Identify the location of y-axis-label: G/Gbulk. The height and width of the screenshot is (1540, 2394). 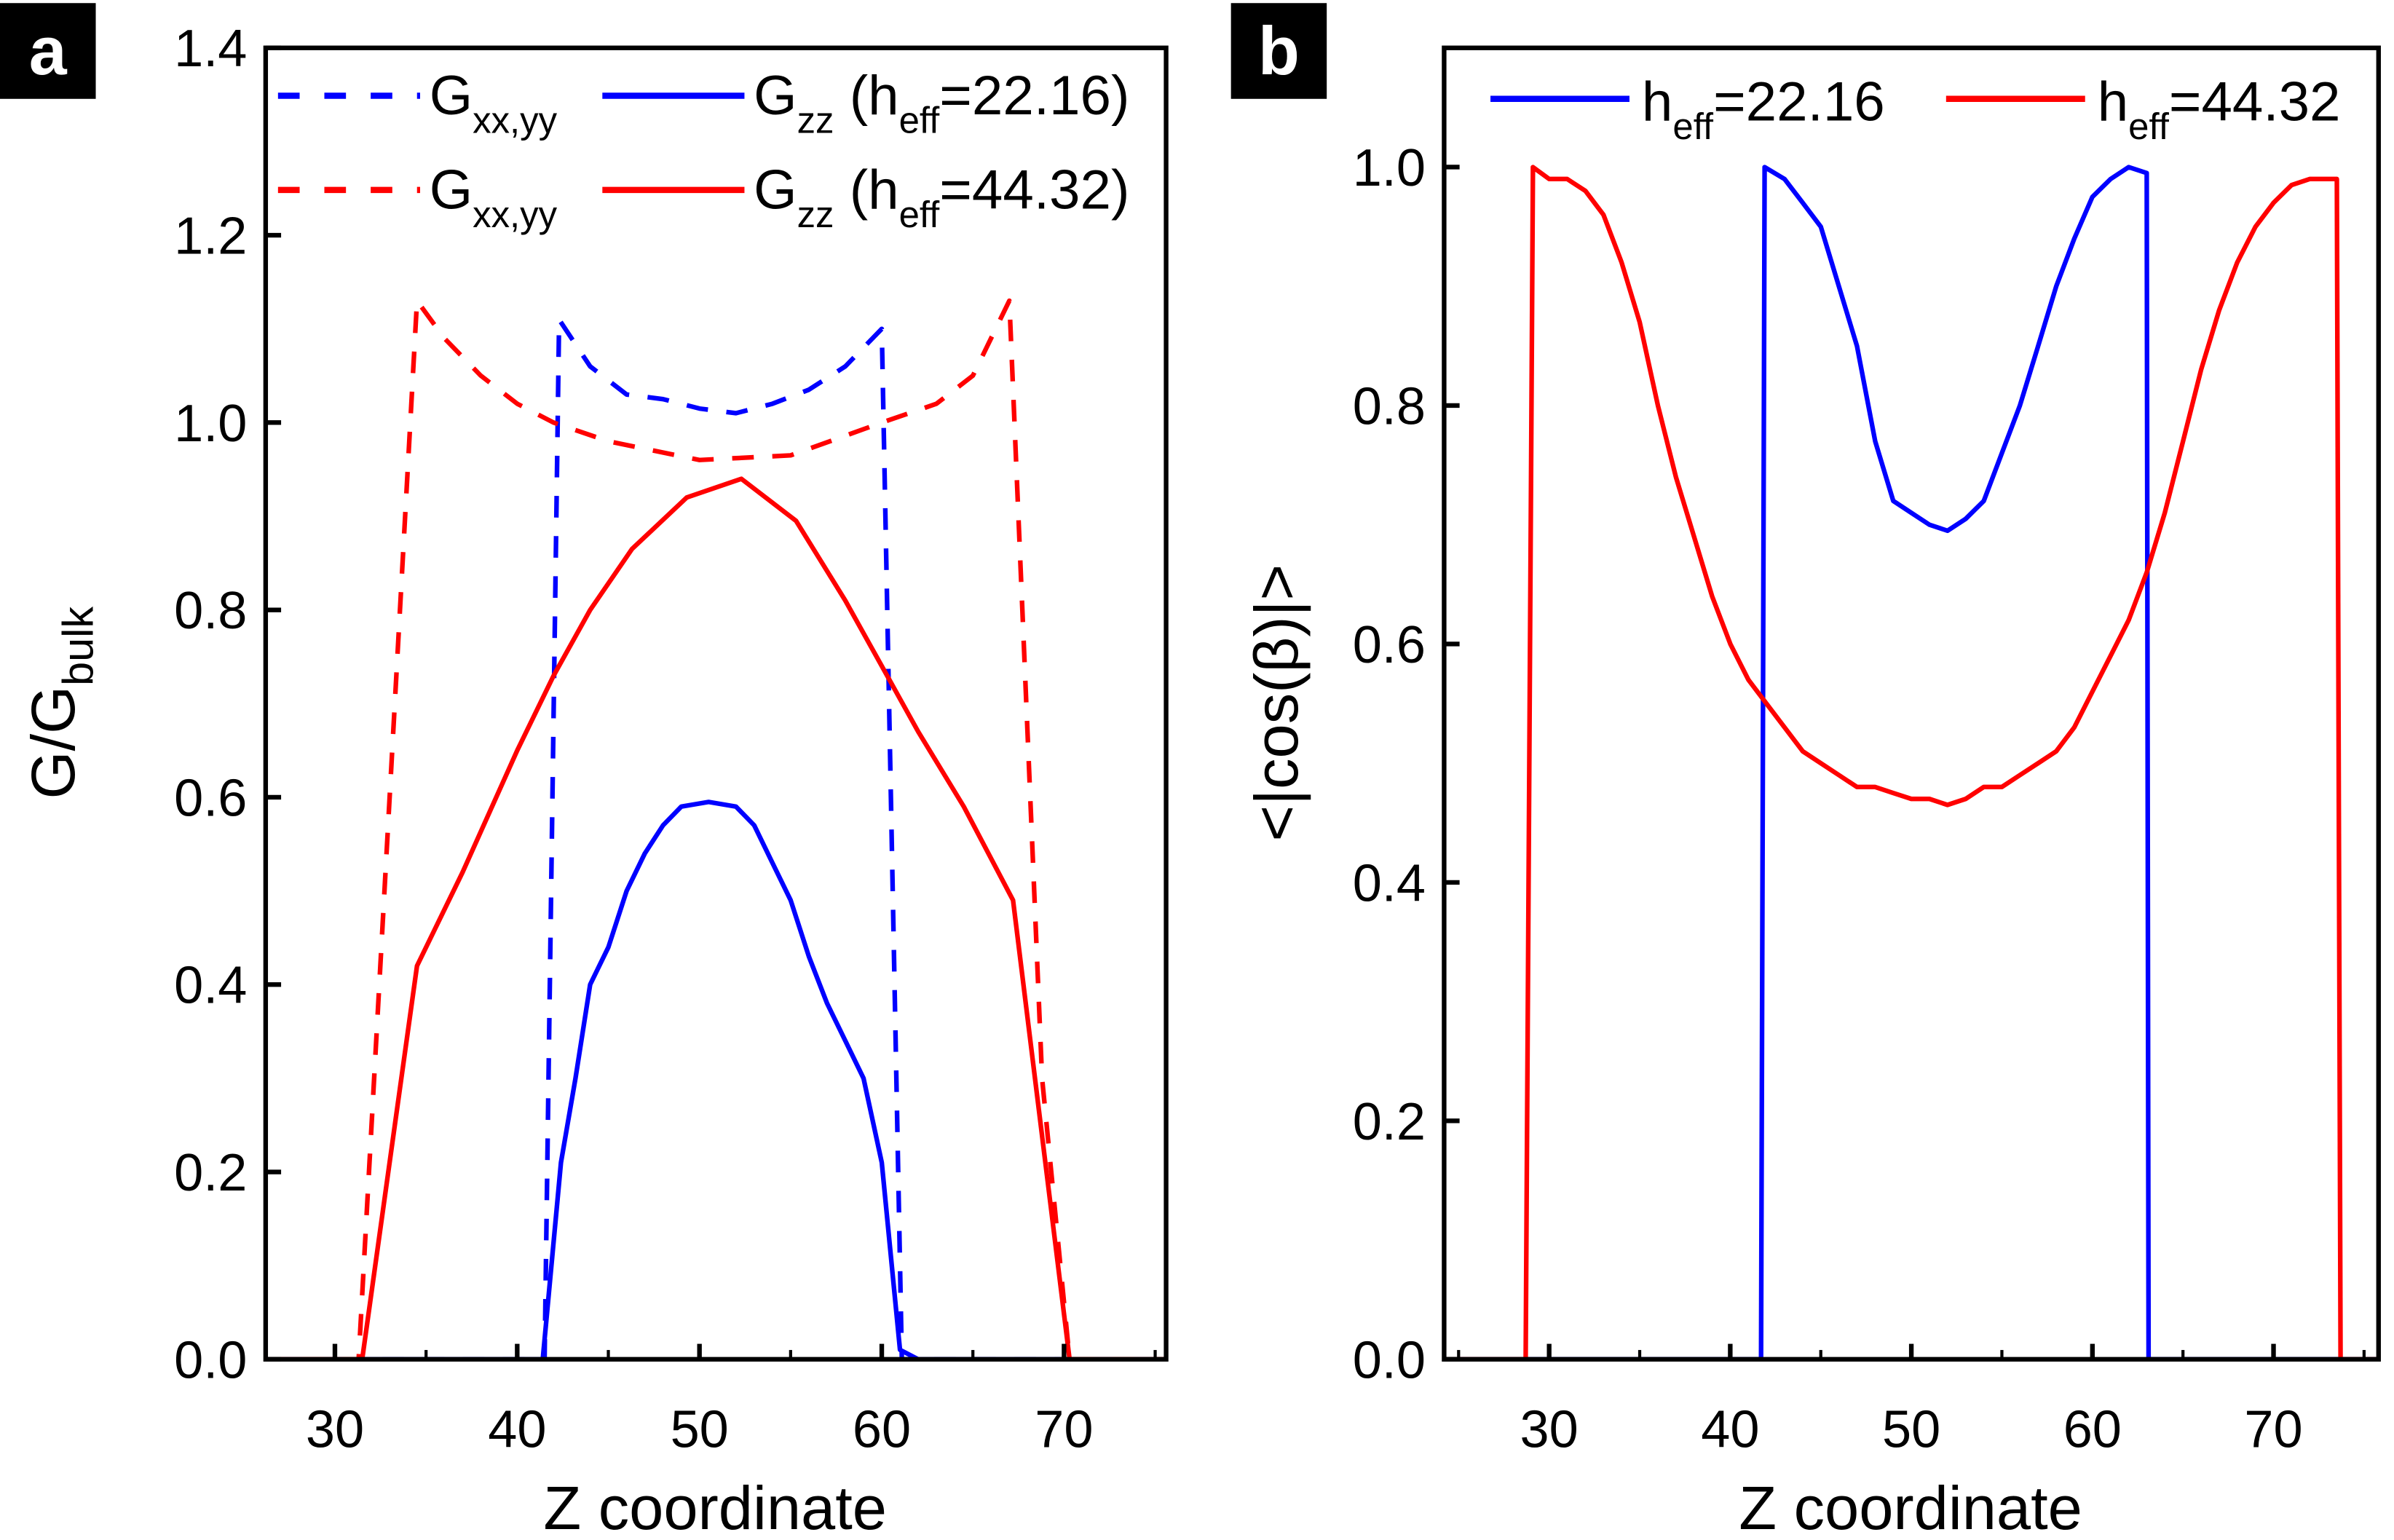
(60, 703).